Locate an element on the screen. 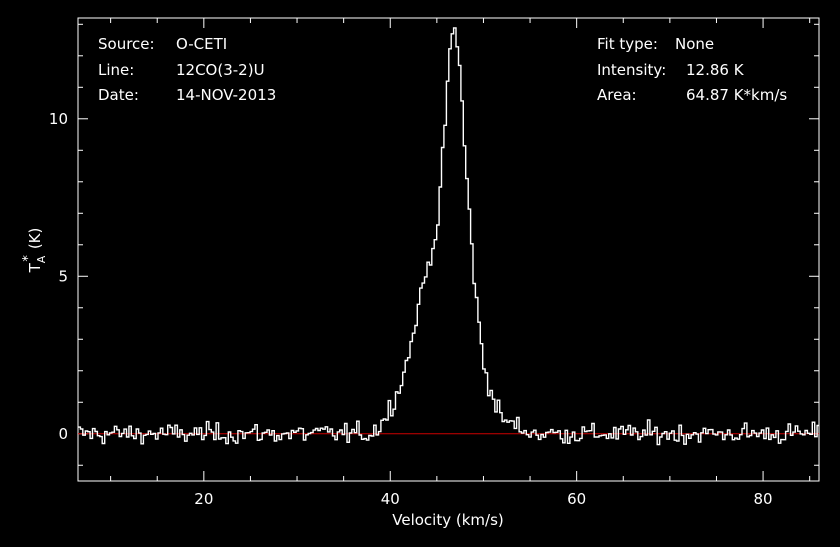 Image resolution: width=840 pixels, height=547 pixels. fit-type-value: None is located at coordinates (695, 44).